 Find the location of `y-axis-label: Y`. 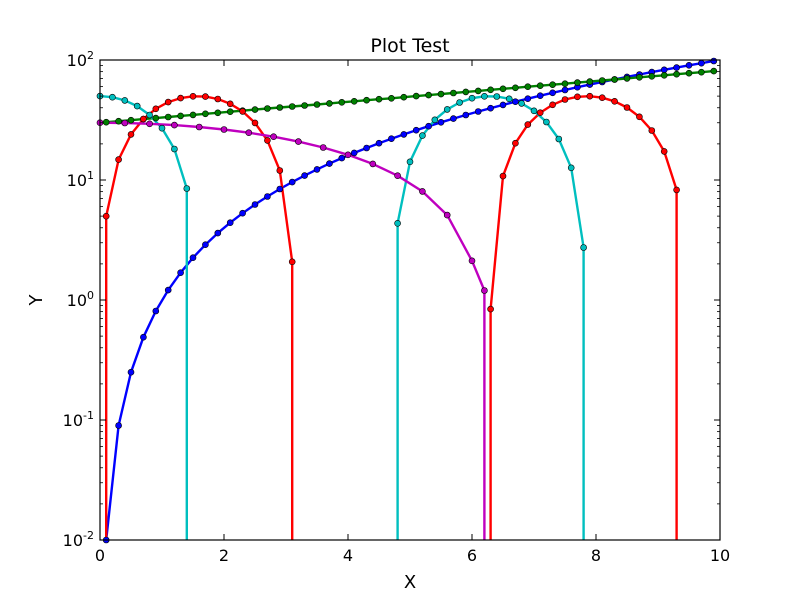

y-axis-label: Y is located at coordinates (36, 300).